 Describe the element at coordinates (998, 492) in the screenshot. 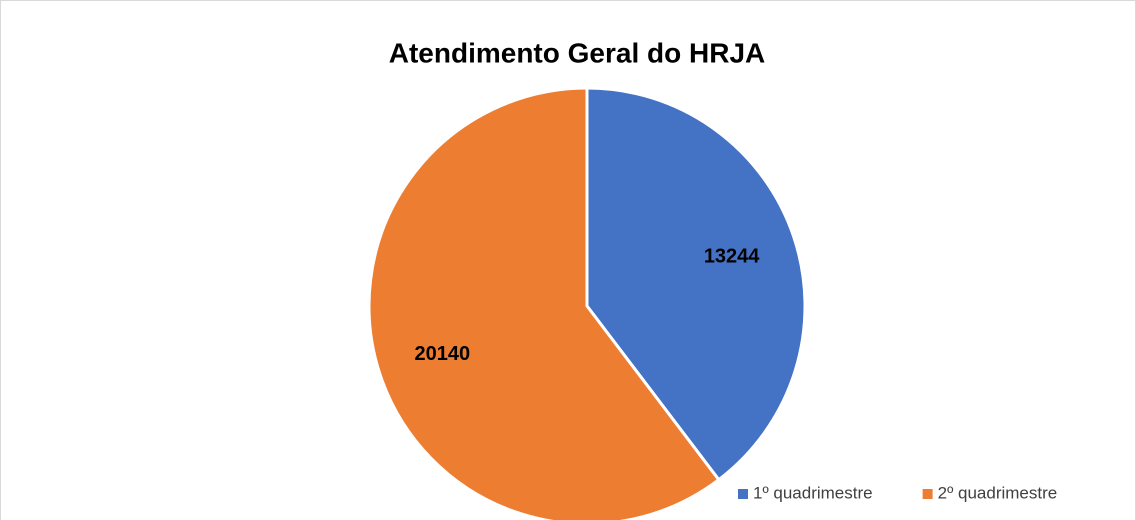

I see `legend-label: 2º quadrimestre` at that location.